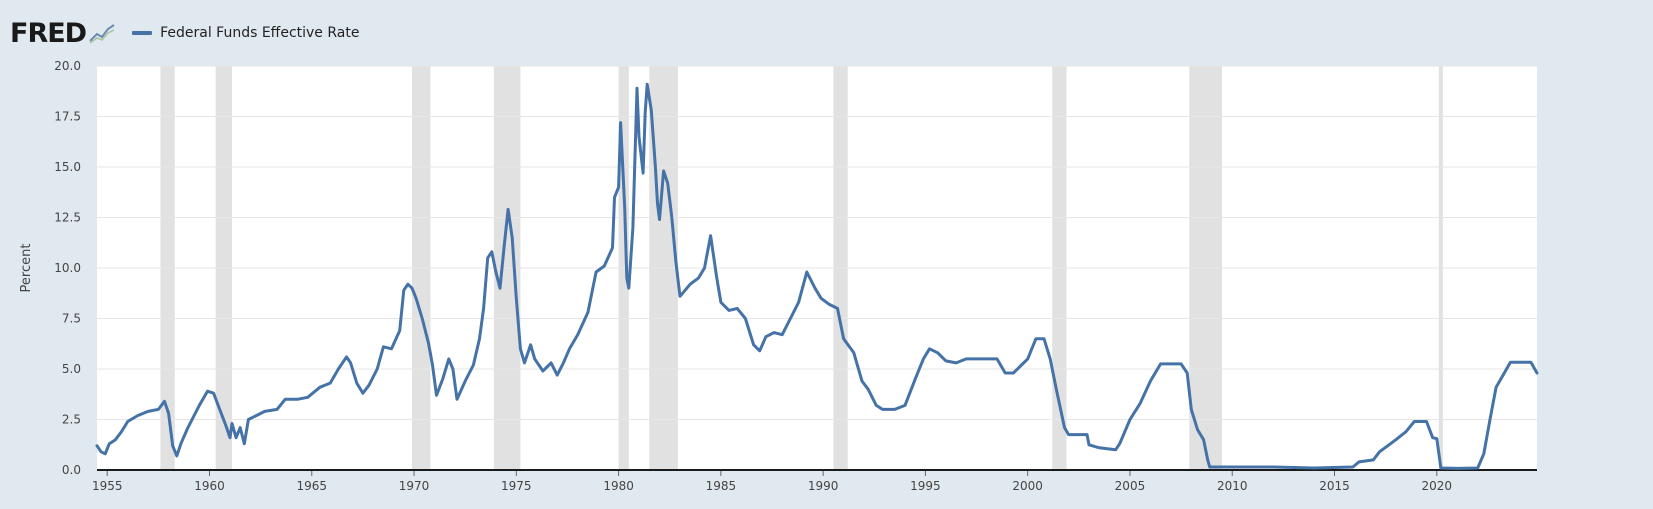  I want to click on x-tick-label: 1985, so click(721, 486).